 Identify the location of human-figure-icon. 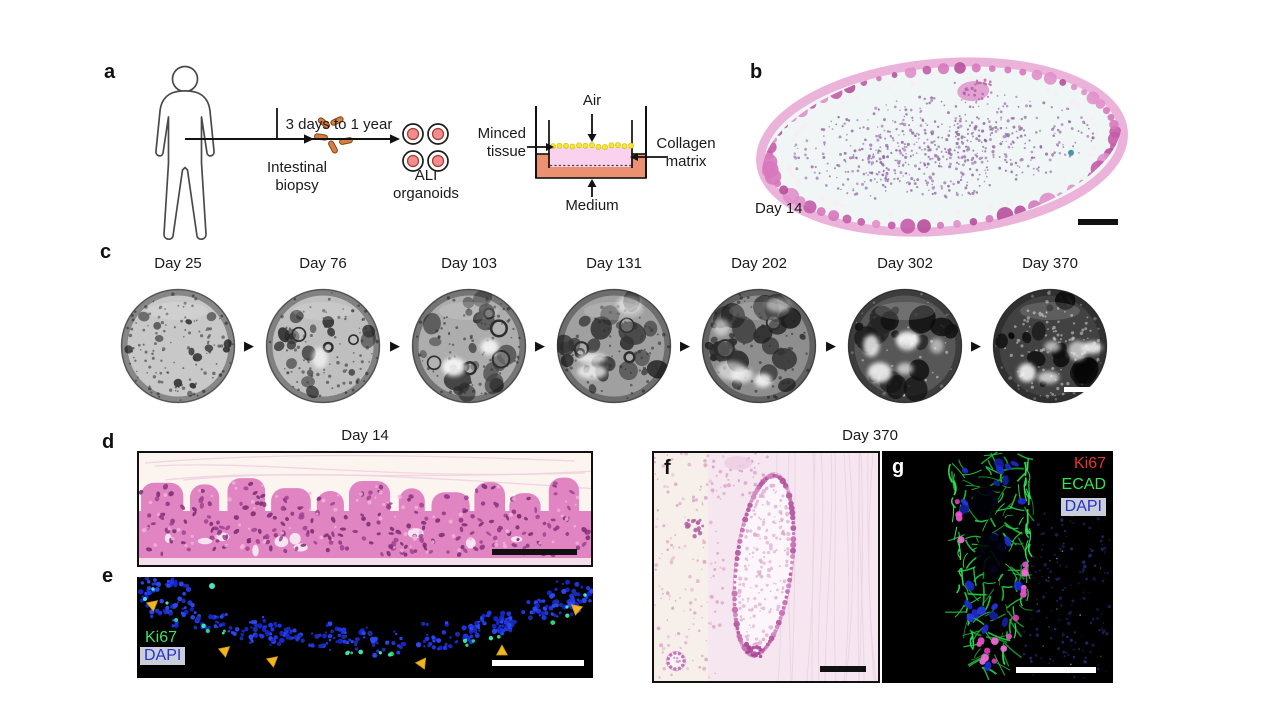
(185, 152).